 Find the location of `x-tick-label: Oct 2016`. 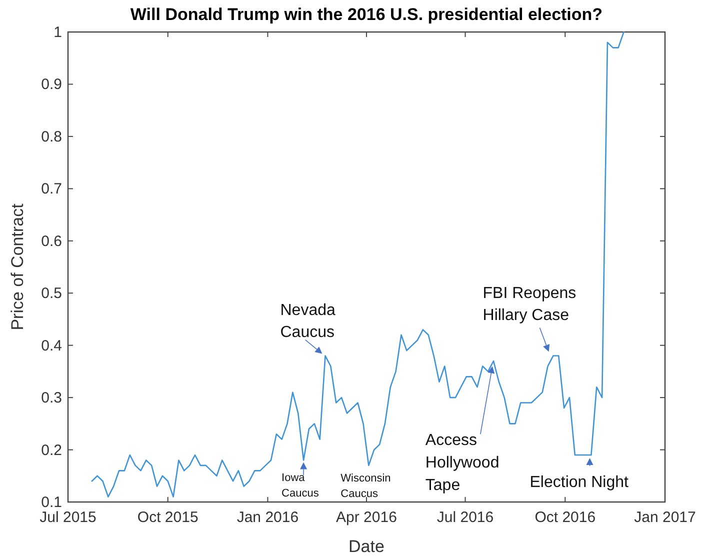

x-tick-label: Oct 2016 is located at coordinates (565, 517).